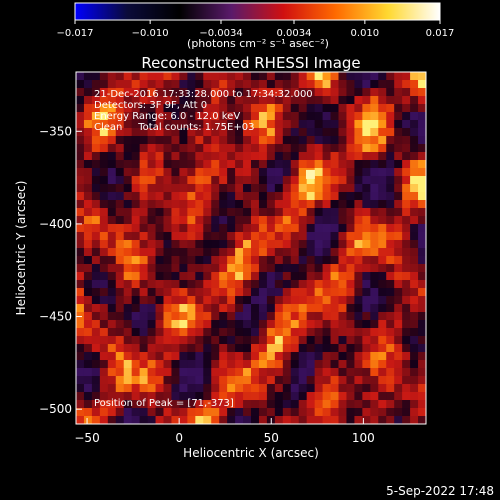 The height and width of the screenshot is (500, 500). Describe the element at coordinates (271, 438) in the screenshot. I see `x-tick-label: 50` at that location.